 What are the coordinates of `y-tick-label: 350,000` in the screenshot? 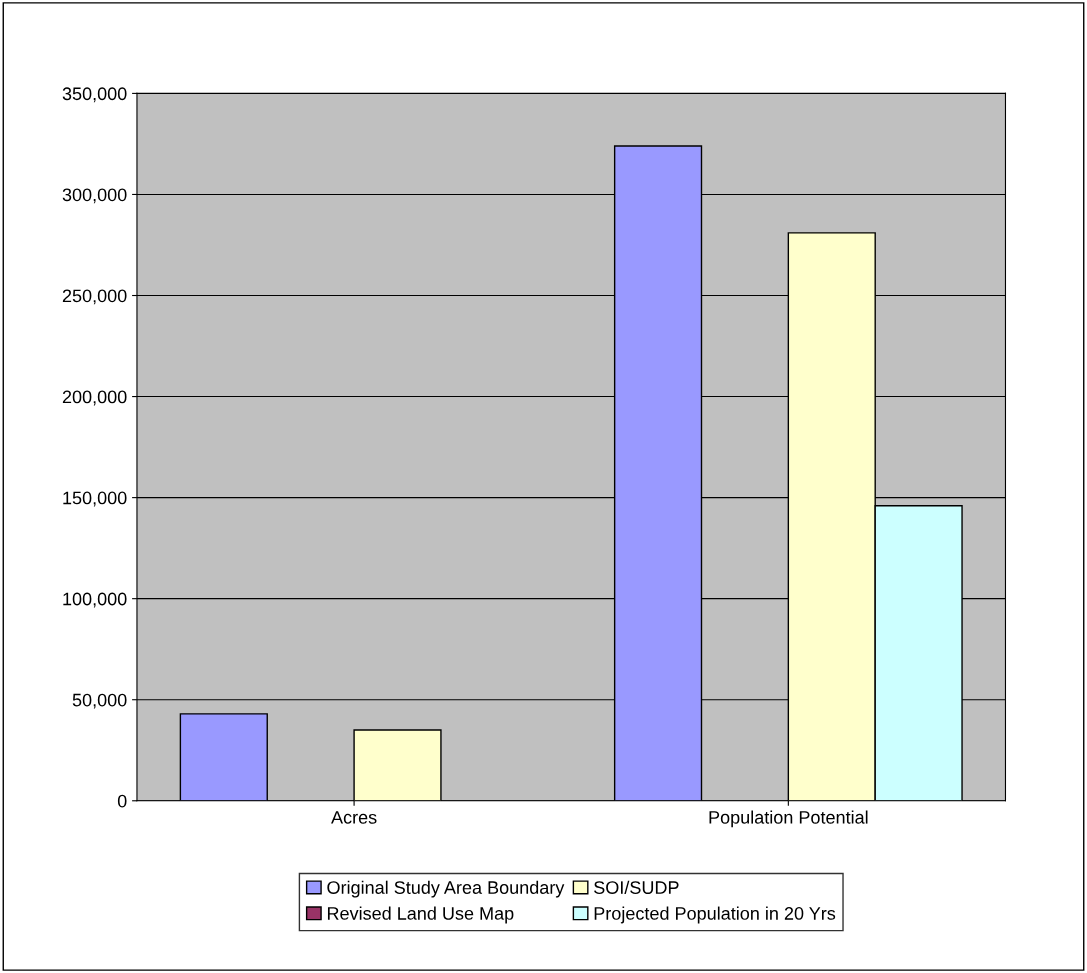 It's located at (94, 95).